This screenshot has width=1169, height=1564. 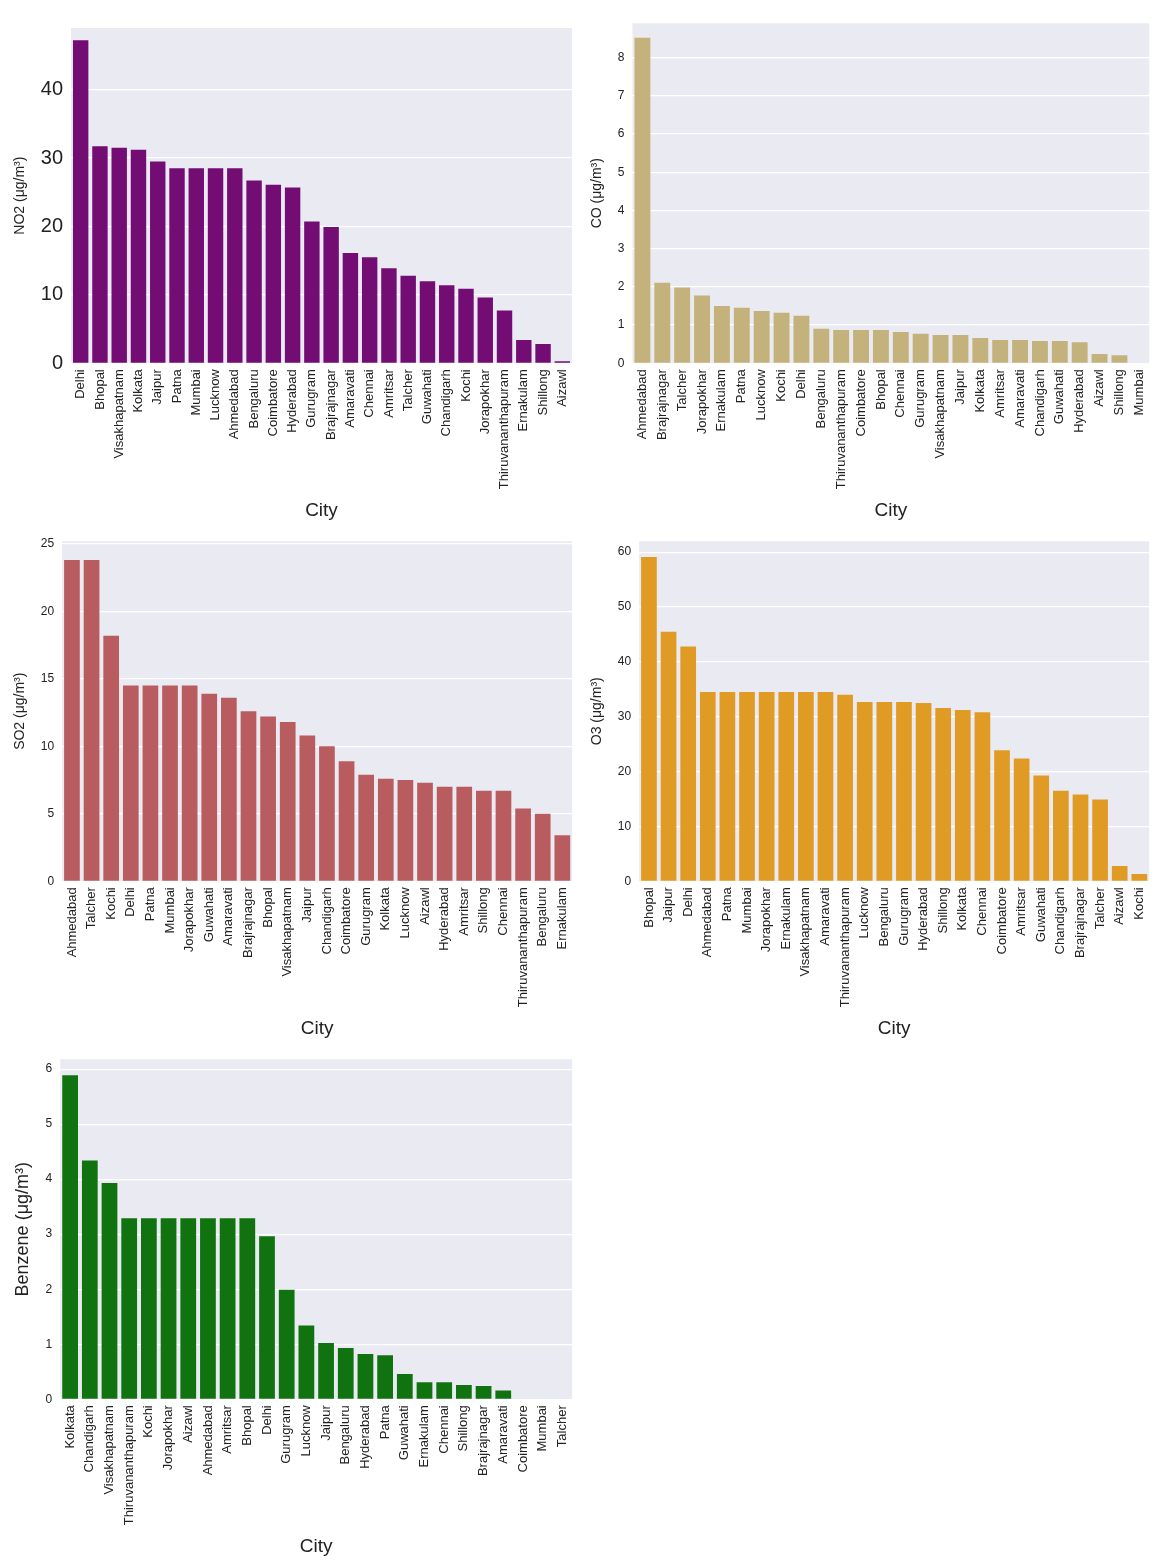 I want to click on x-tick-label: Thiruvananthapuram, so click(x=504, y=429).